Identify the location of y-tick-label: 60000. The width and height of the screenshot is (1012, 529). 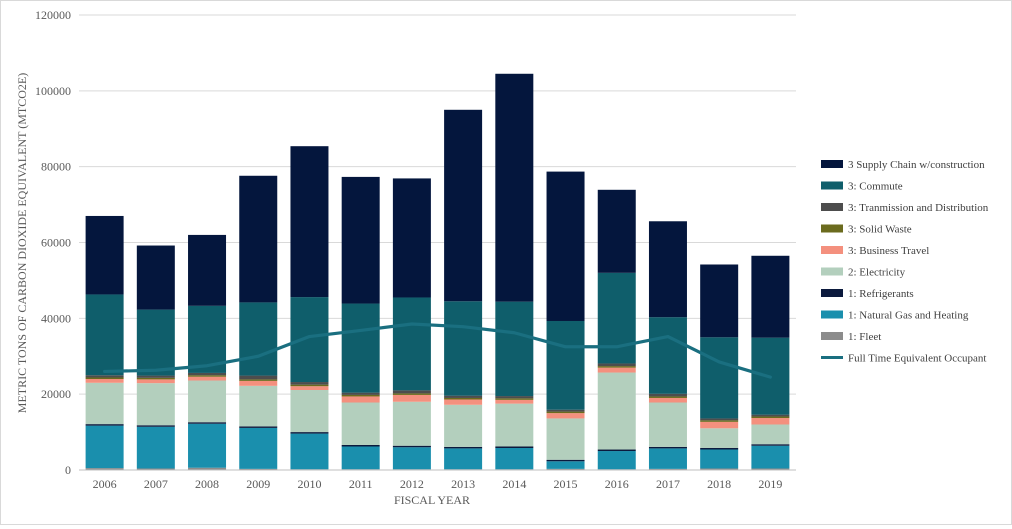
(56, 243).